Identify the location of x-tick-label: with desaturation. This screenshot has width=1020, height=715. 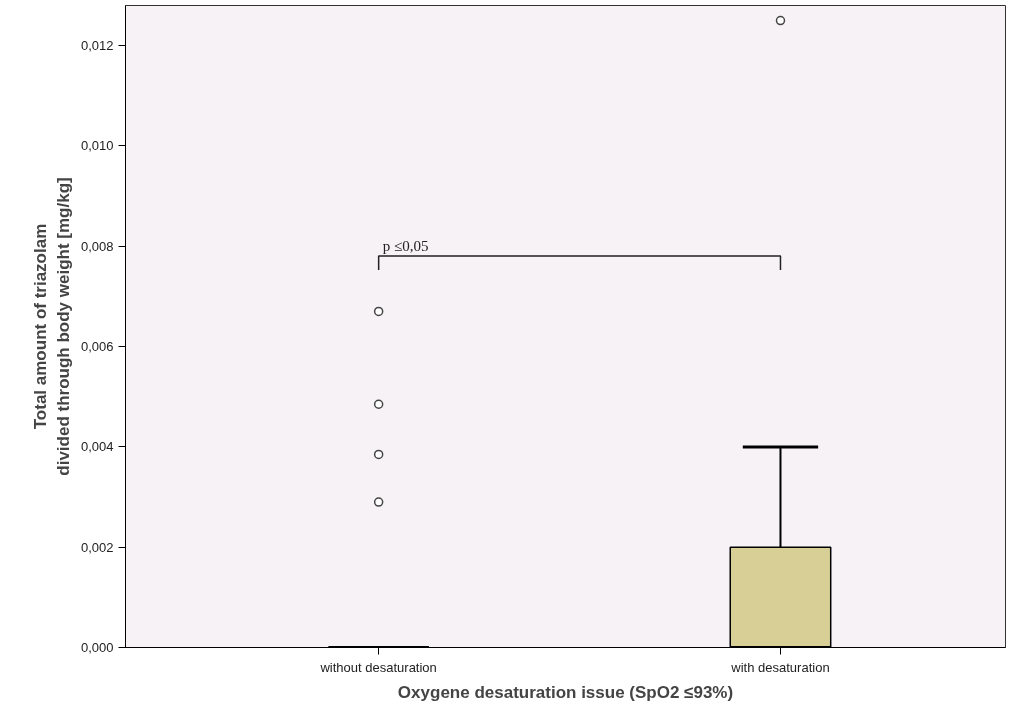
(780, 667).